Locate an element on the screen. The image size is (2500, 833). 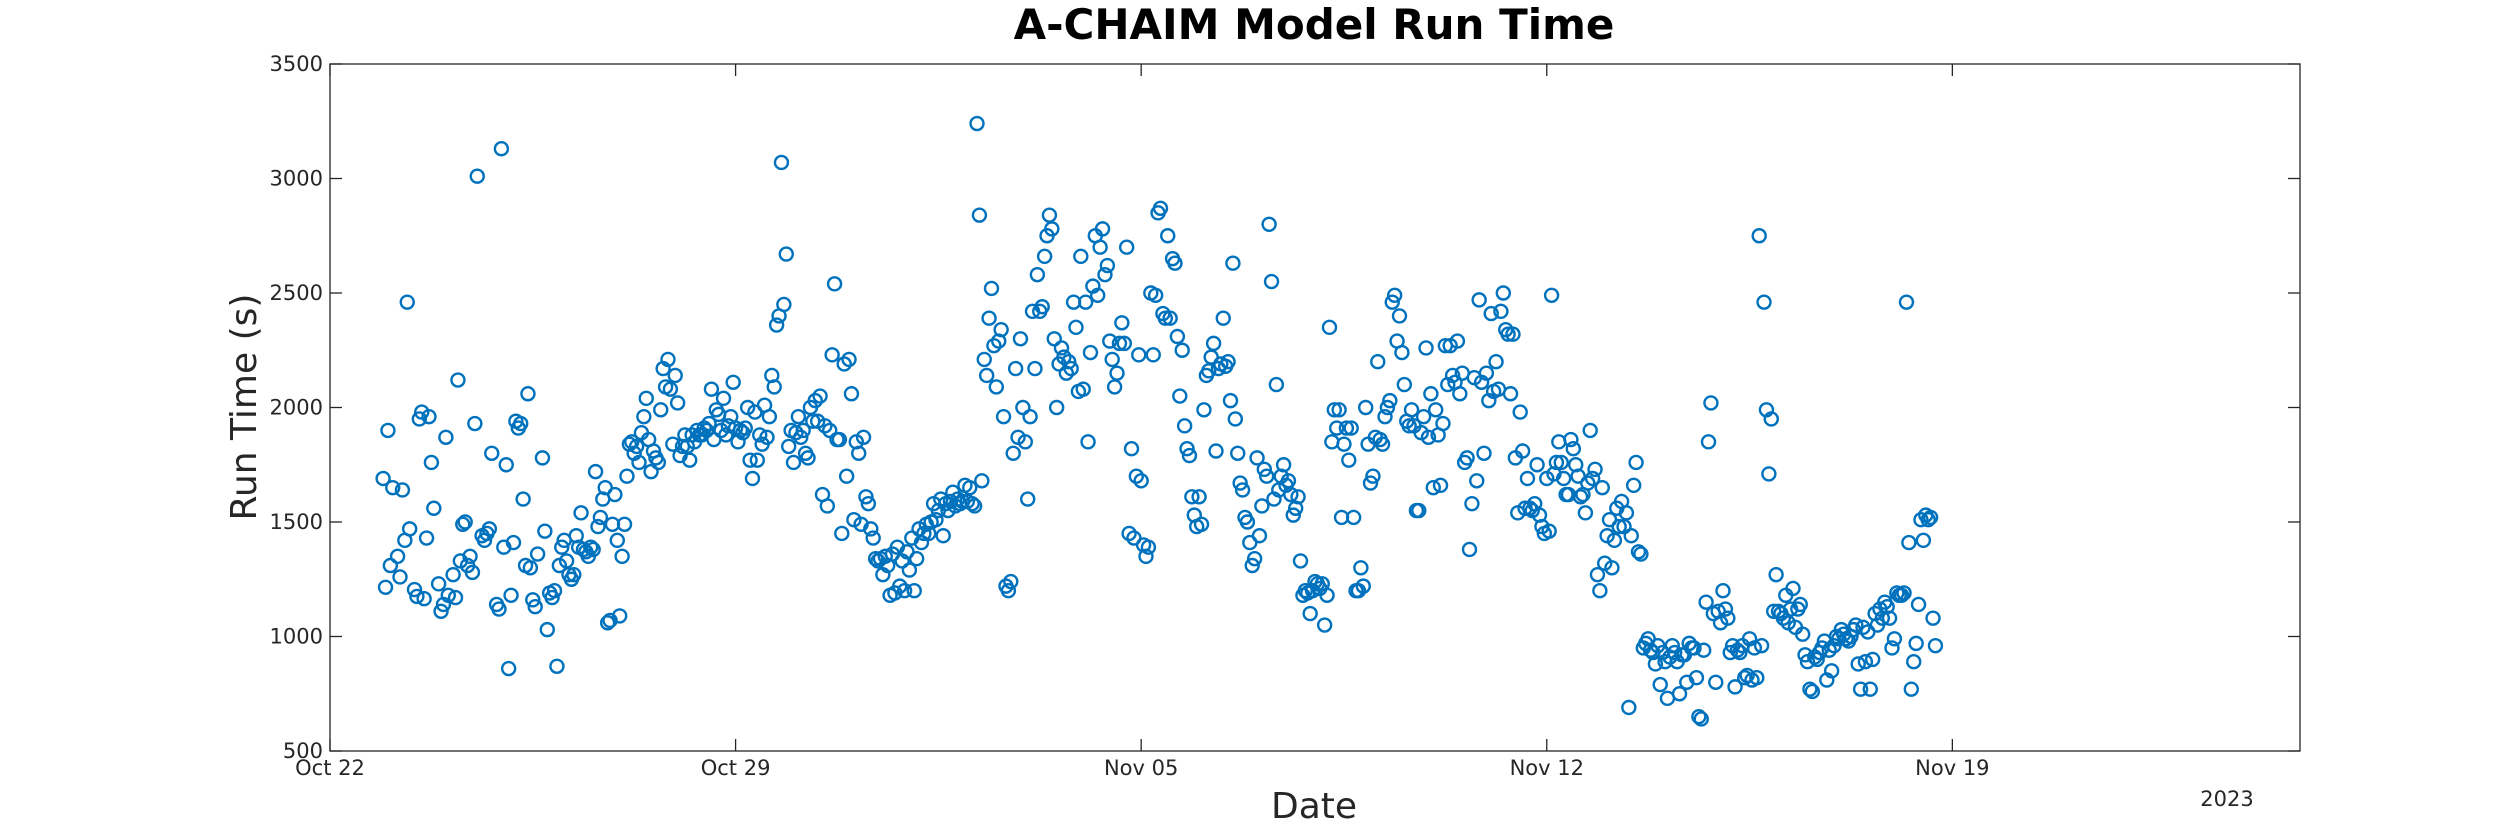
x-tick-label: Oct 29 is located at coordinates (736, 768).